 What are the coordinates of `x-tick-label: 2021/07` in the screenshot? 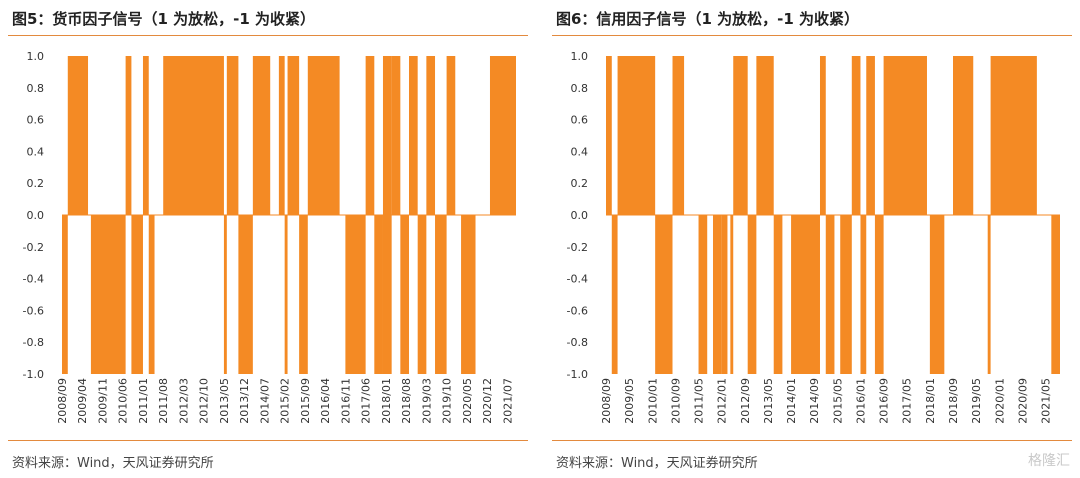 It's located at (507, 401).